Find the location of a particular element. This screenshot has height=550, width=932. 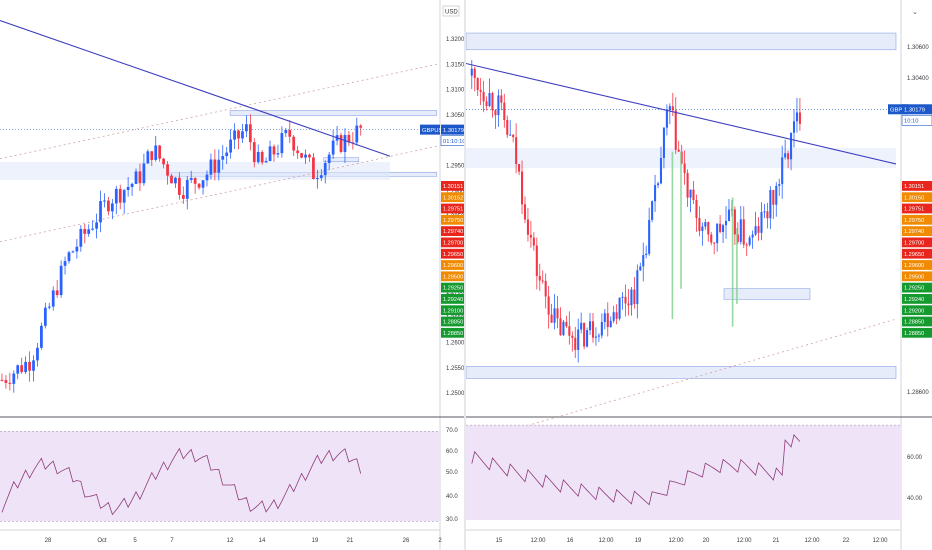

time-tick: 12:00 is located at coordinates (676, 541).